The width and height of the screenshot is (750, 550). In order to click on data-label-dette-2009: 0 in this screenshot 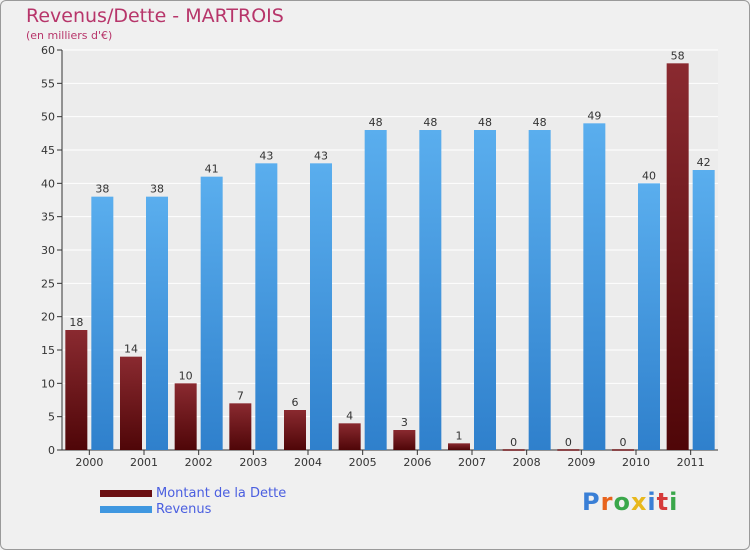, I will do `click(568, 442)`.